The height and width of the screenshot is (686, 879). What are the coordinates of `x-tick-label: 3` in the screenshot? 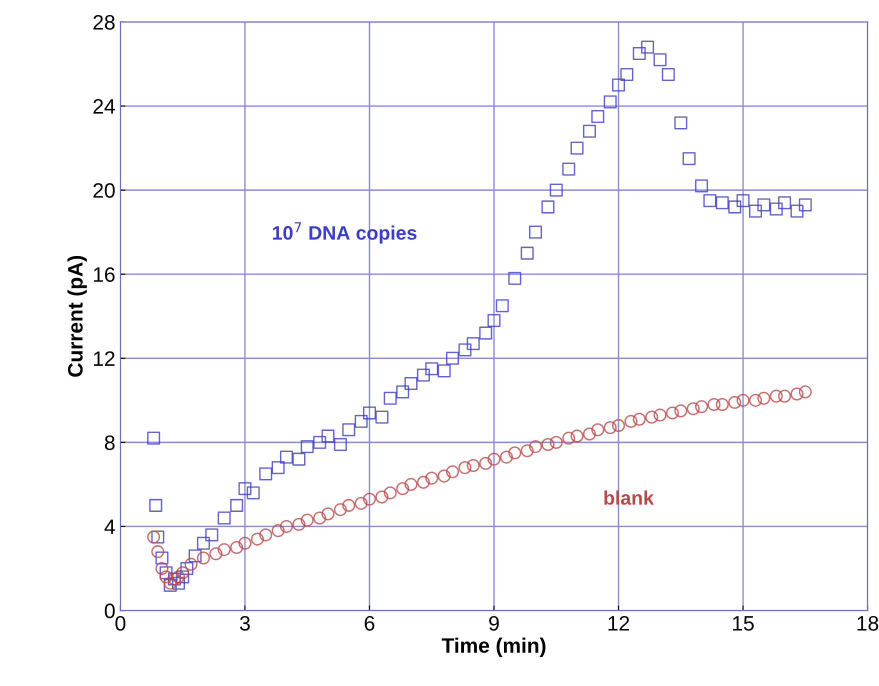 It's located at (245, 623).